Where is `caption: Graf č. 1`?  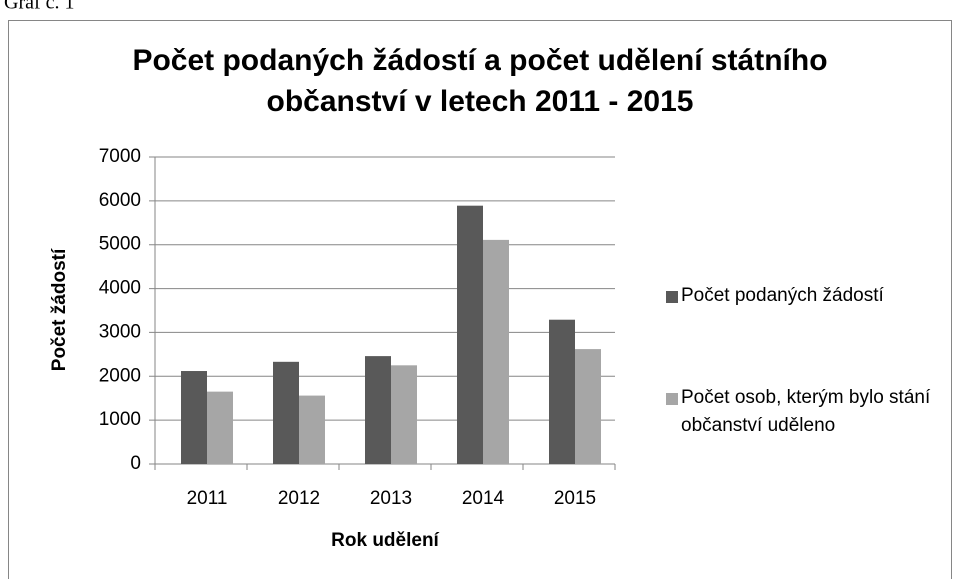 caption: Graf č. 1 is located at coordinates (39, 7).